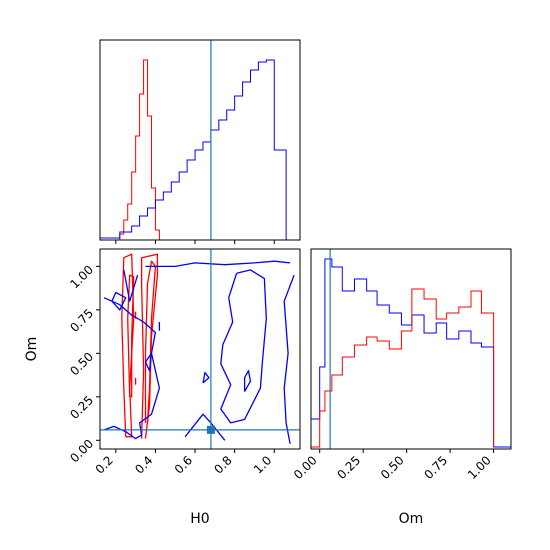 This screenshot has width=550, height=550. I want to click on h0-histogram-panel, so click(200, 141).